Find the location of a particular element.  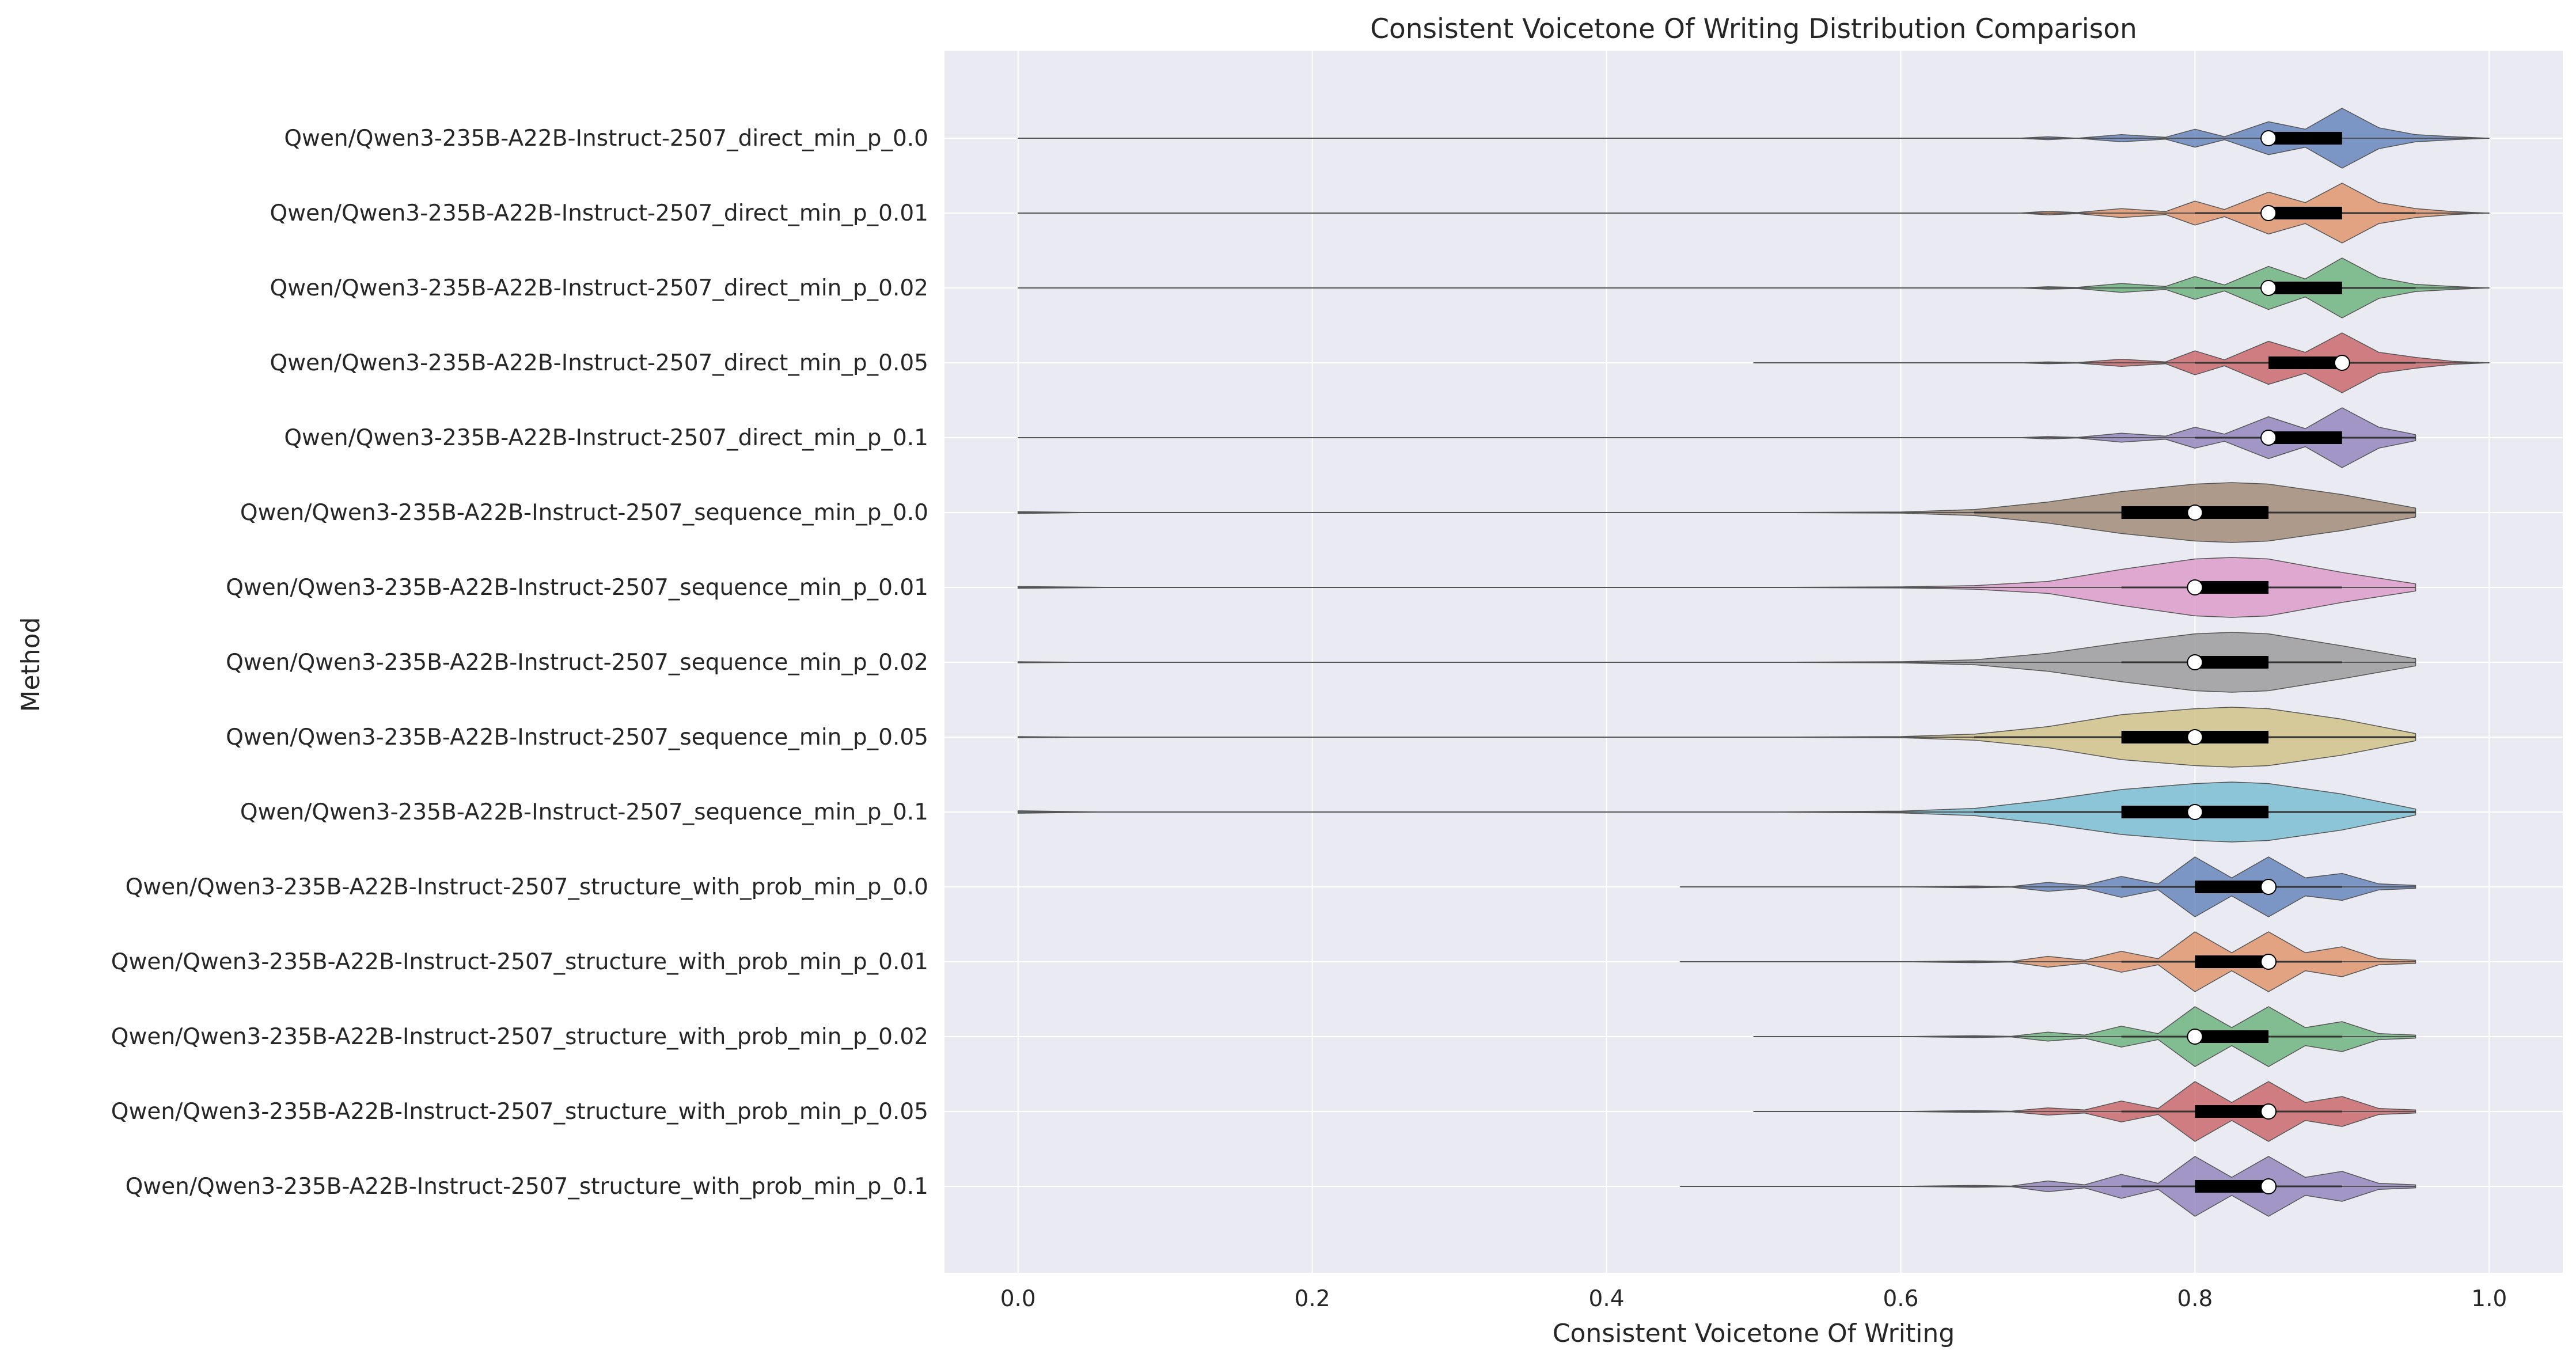

y-axis-label: Method is located at coordinates (30, 664).